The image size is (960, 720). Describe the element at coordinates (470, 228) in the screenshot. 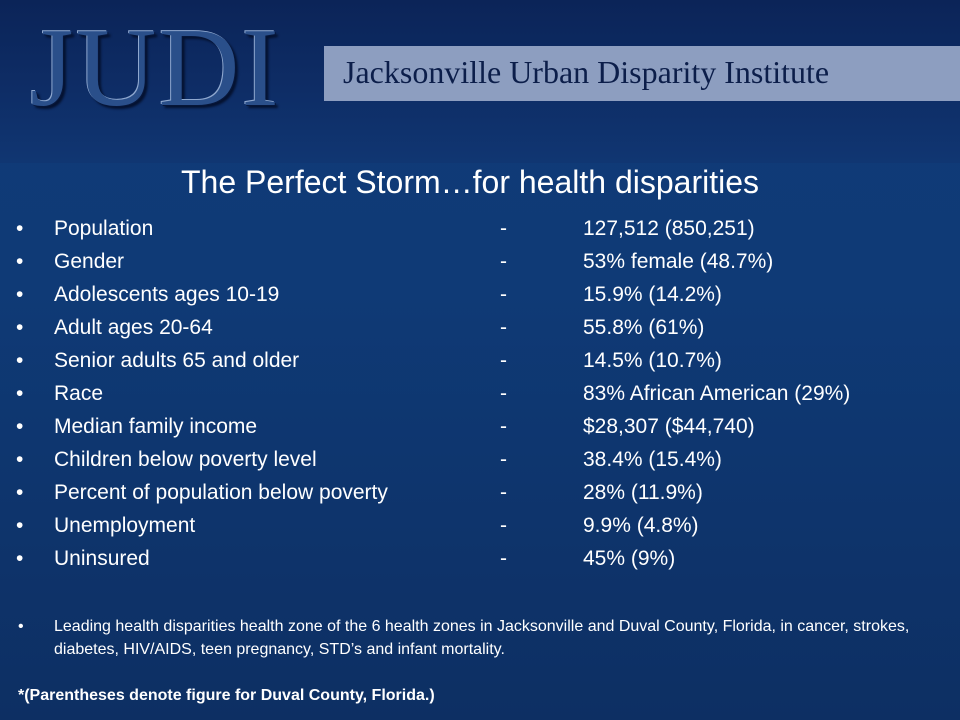

I see `stat-row: • Population - 127,512 (850,251)` at that location.